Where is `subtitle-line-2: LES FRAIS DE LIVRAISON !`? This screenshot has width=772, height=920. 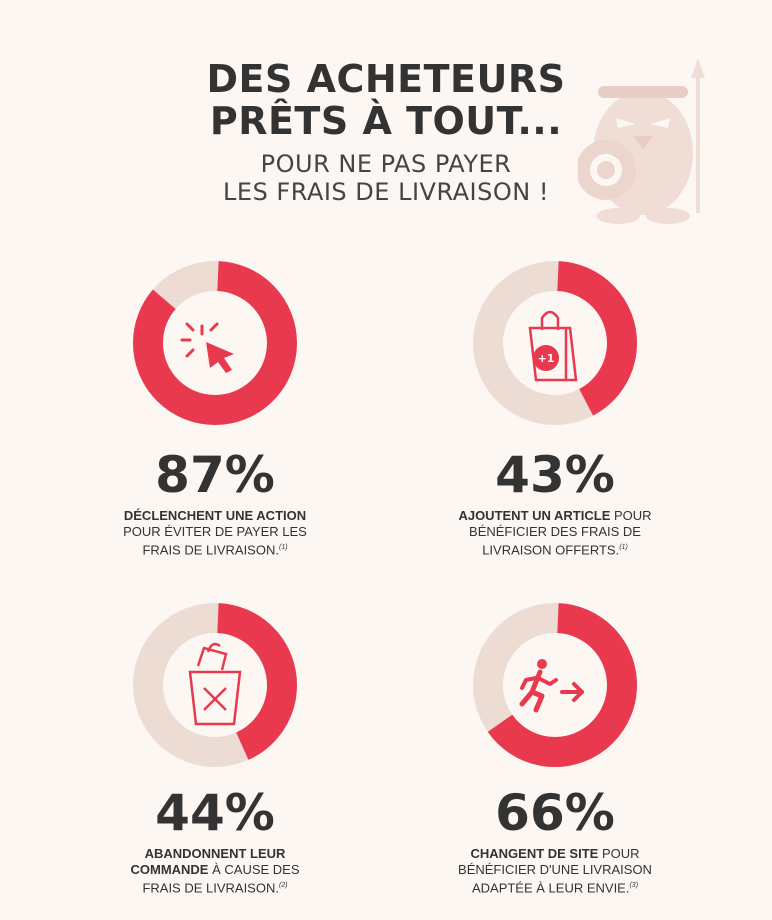 subtitle-line-2: LES FRAIS DE LIVRAISON ! is located at coordinates (386, 192).